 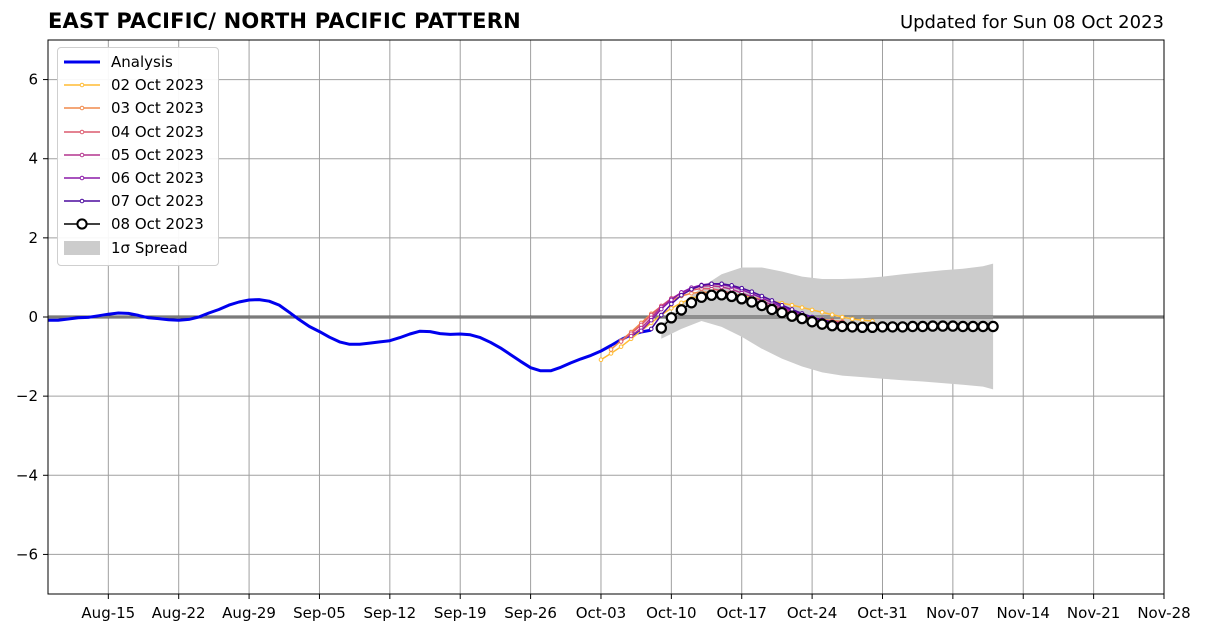 I want to click on x-tick-label: Nov-07, so click(x=952, y=613).